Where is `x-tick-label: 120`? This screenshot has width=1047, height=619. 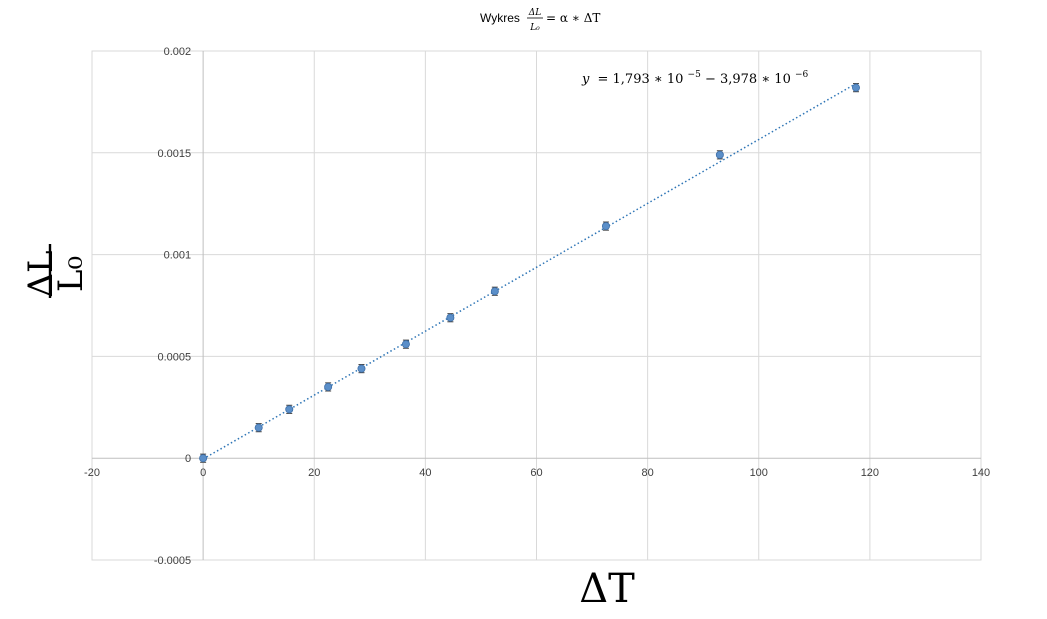 x-tick-label: 120 is located at coordinates (870, 473).